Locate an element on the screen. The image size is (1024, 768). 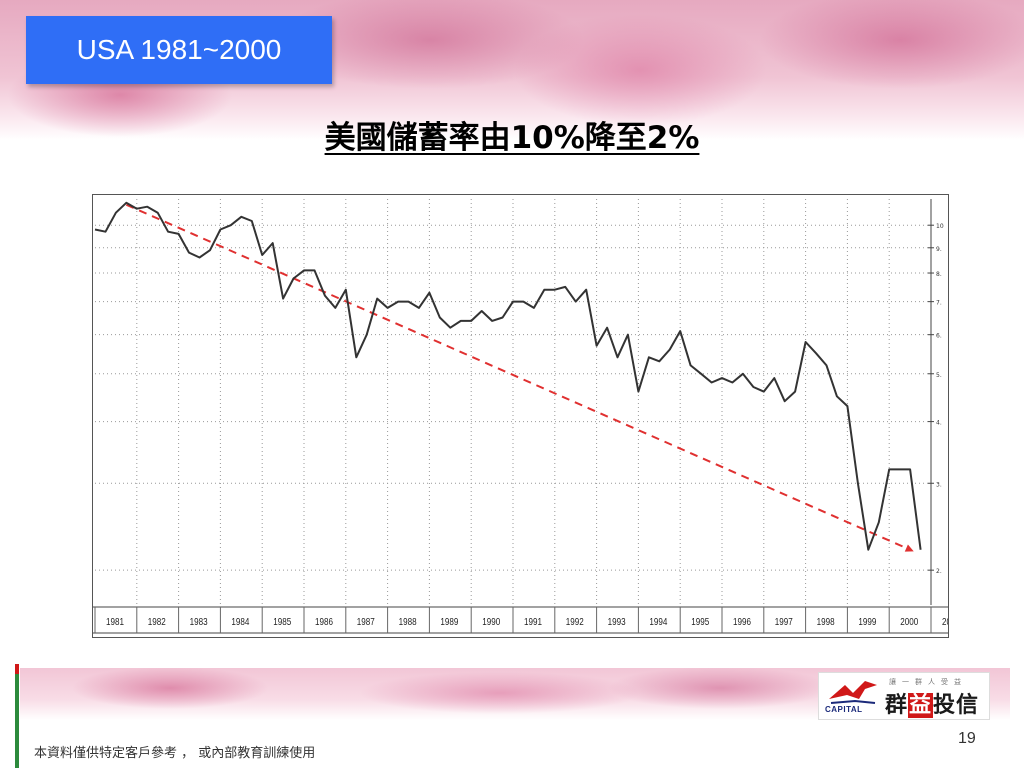
y-tick-label: 3. is located at coordinates (939, 484).